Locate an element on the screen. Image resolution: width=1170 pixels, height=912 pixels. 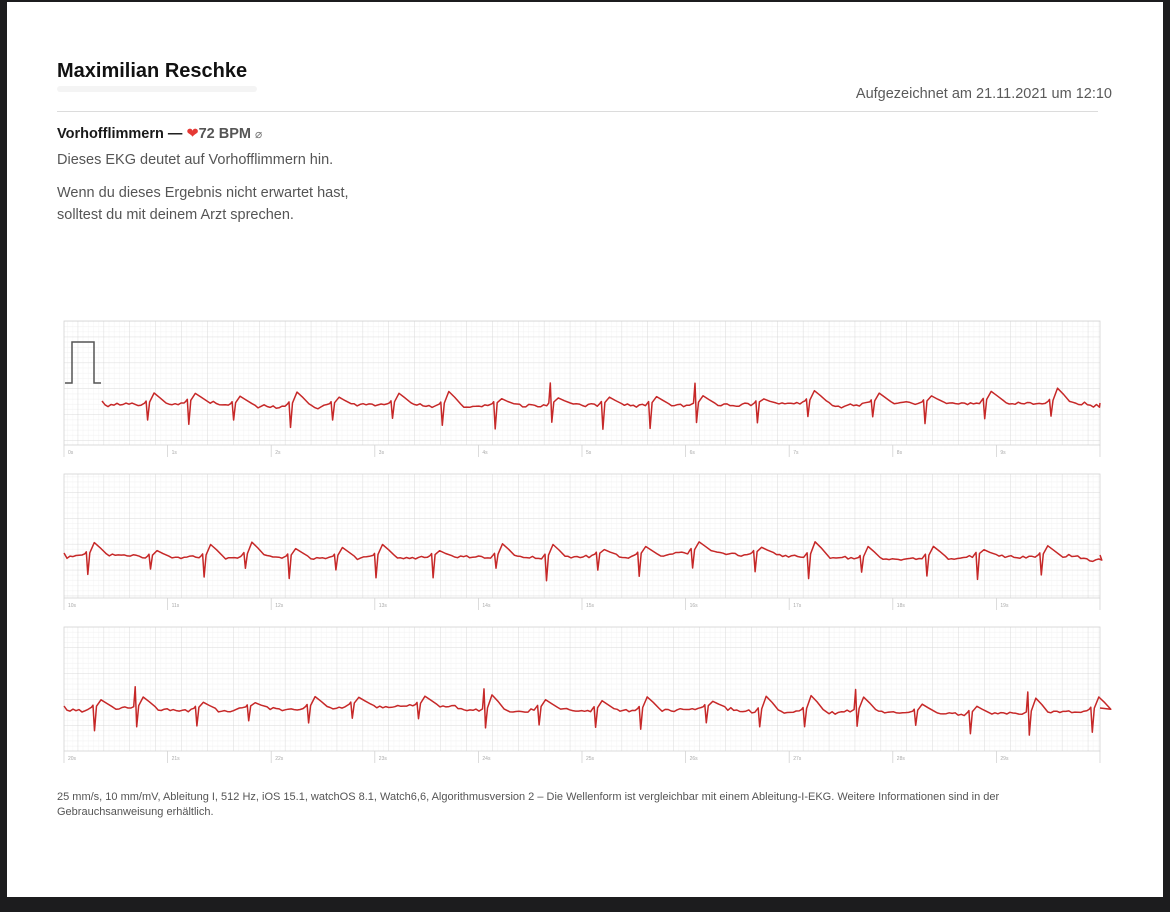
second-label: 2s is located at coordinates (278, 453).